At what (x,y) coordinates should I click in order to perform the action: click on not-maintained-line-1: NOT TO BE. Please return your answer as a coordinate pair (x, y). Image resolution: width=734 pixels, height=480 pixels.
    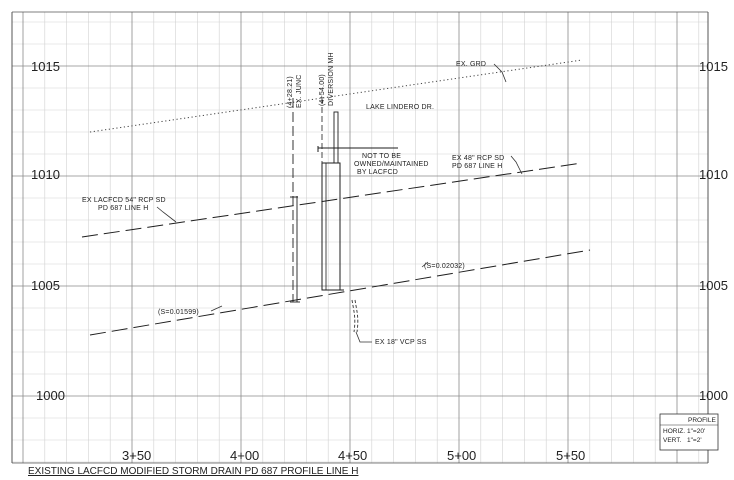
    Looking at the image, I should click on (381, 156).